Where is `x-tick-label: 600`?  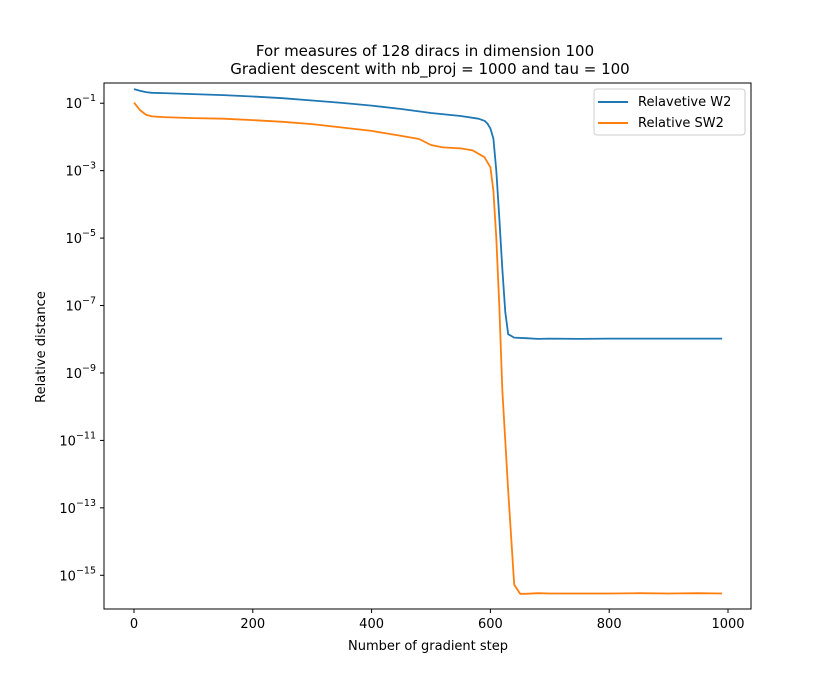 x-tick-label: 600 is located at coordinates (490, 624).